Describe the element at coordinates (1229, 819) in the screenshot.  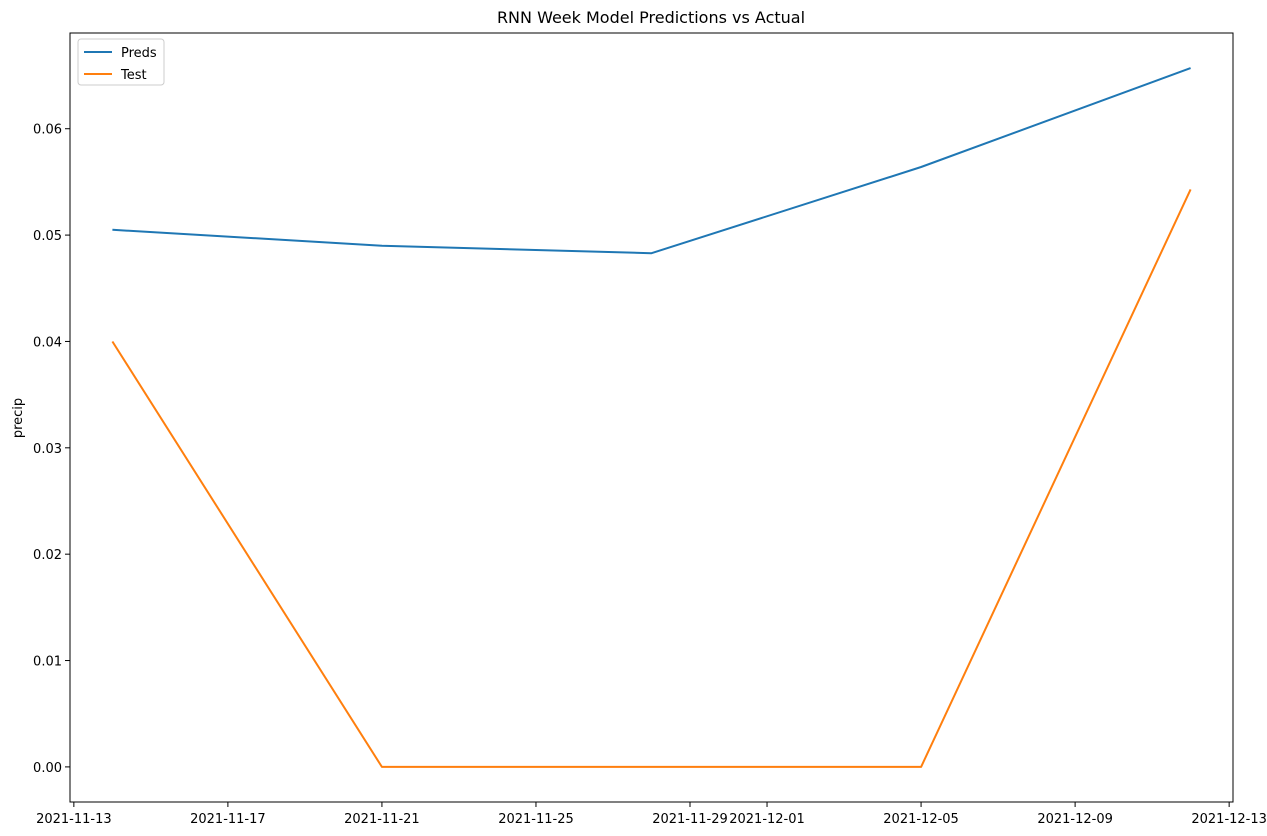
I see `x-tick-label: 2021-12-13` at that location.